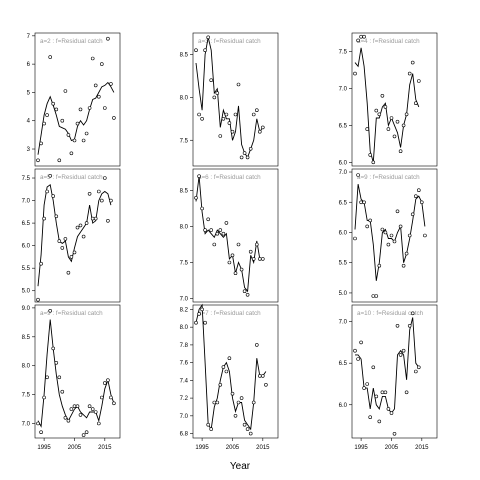  What do you see at coordinates (240, 466) in the screenshot?
I see `x-axis-label: Year` at bounding box center [240, 466].